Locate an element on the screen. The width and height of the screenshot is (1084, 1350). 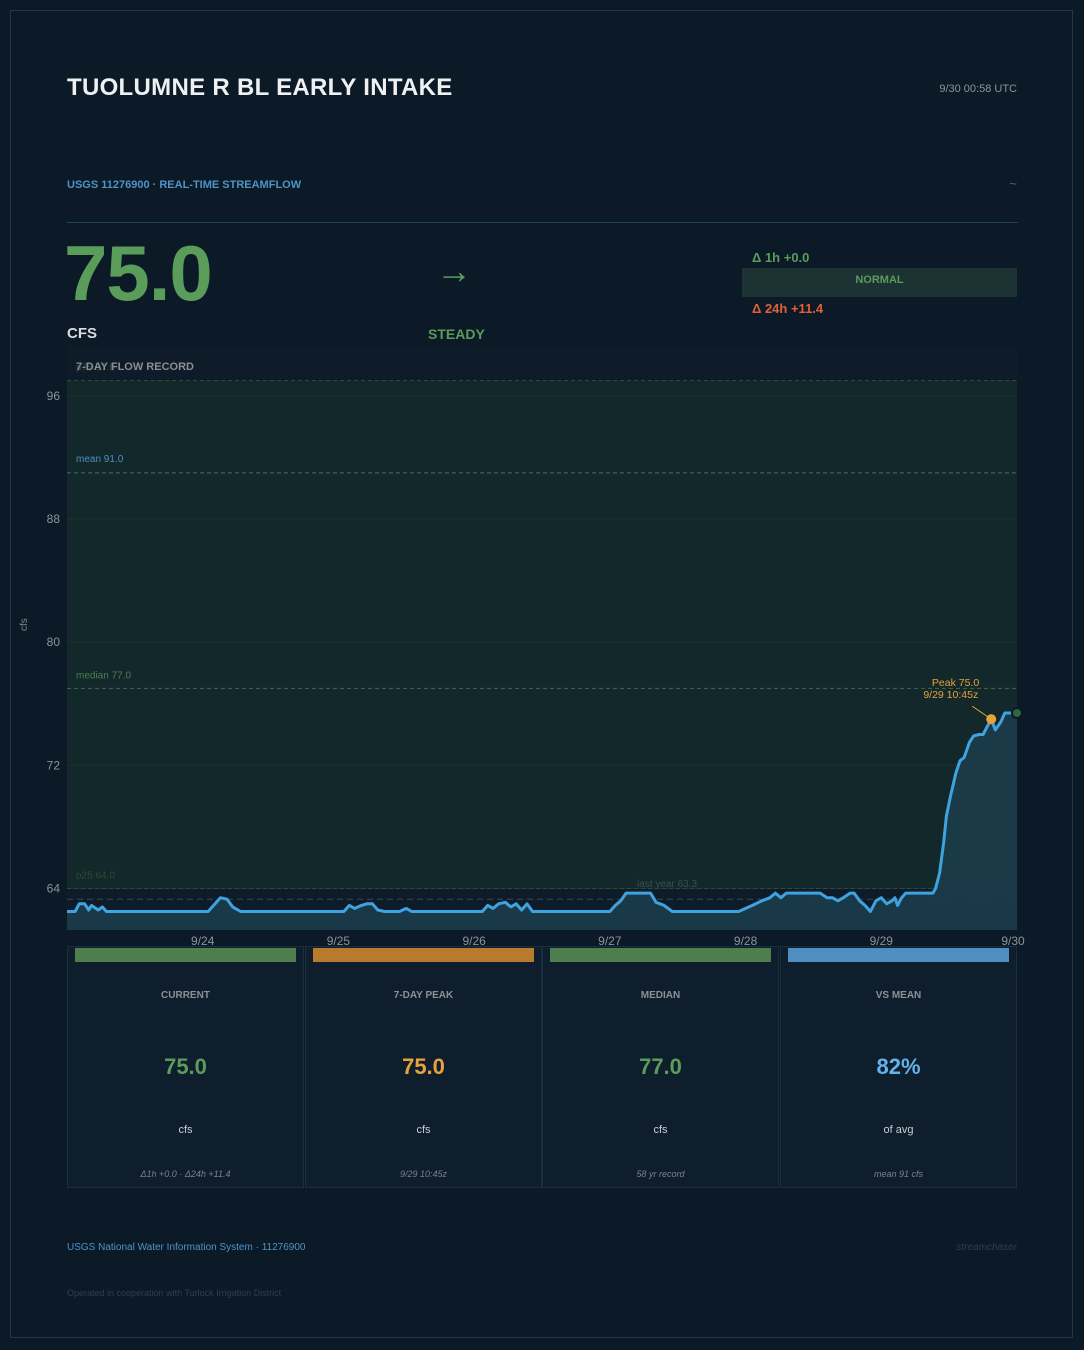
y-axis-label: cfs is located at coordinates (24, 624).